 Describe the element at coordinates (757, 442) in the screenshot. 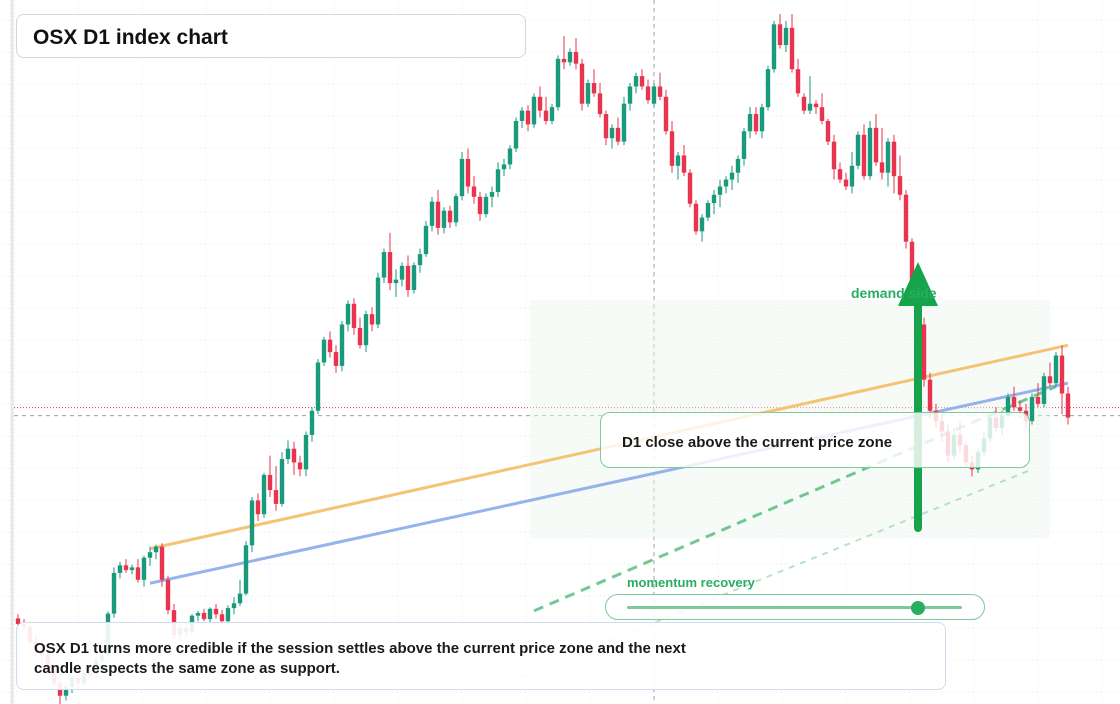

I see `signal-text: D1 close above the current price zone` at that location.